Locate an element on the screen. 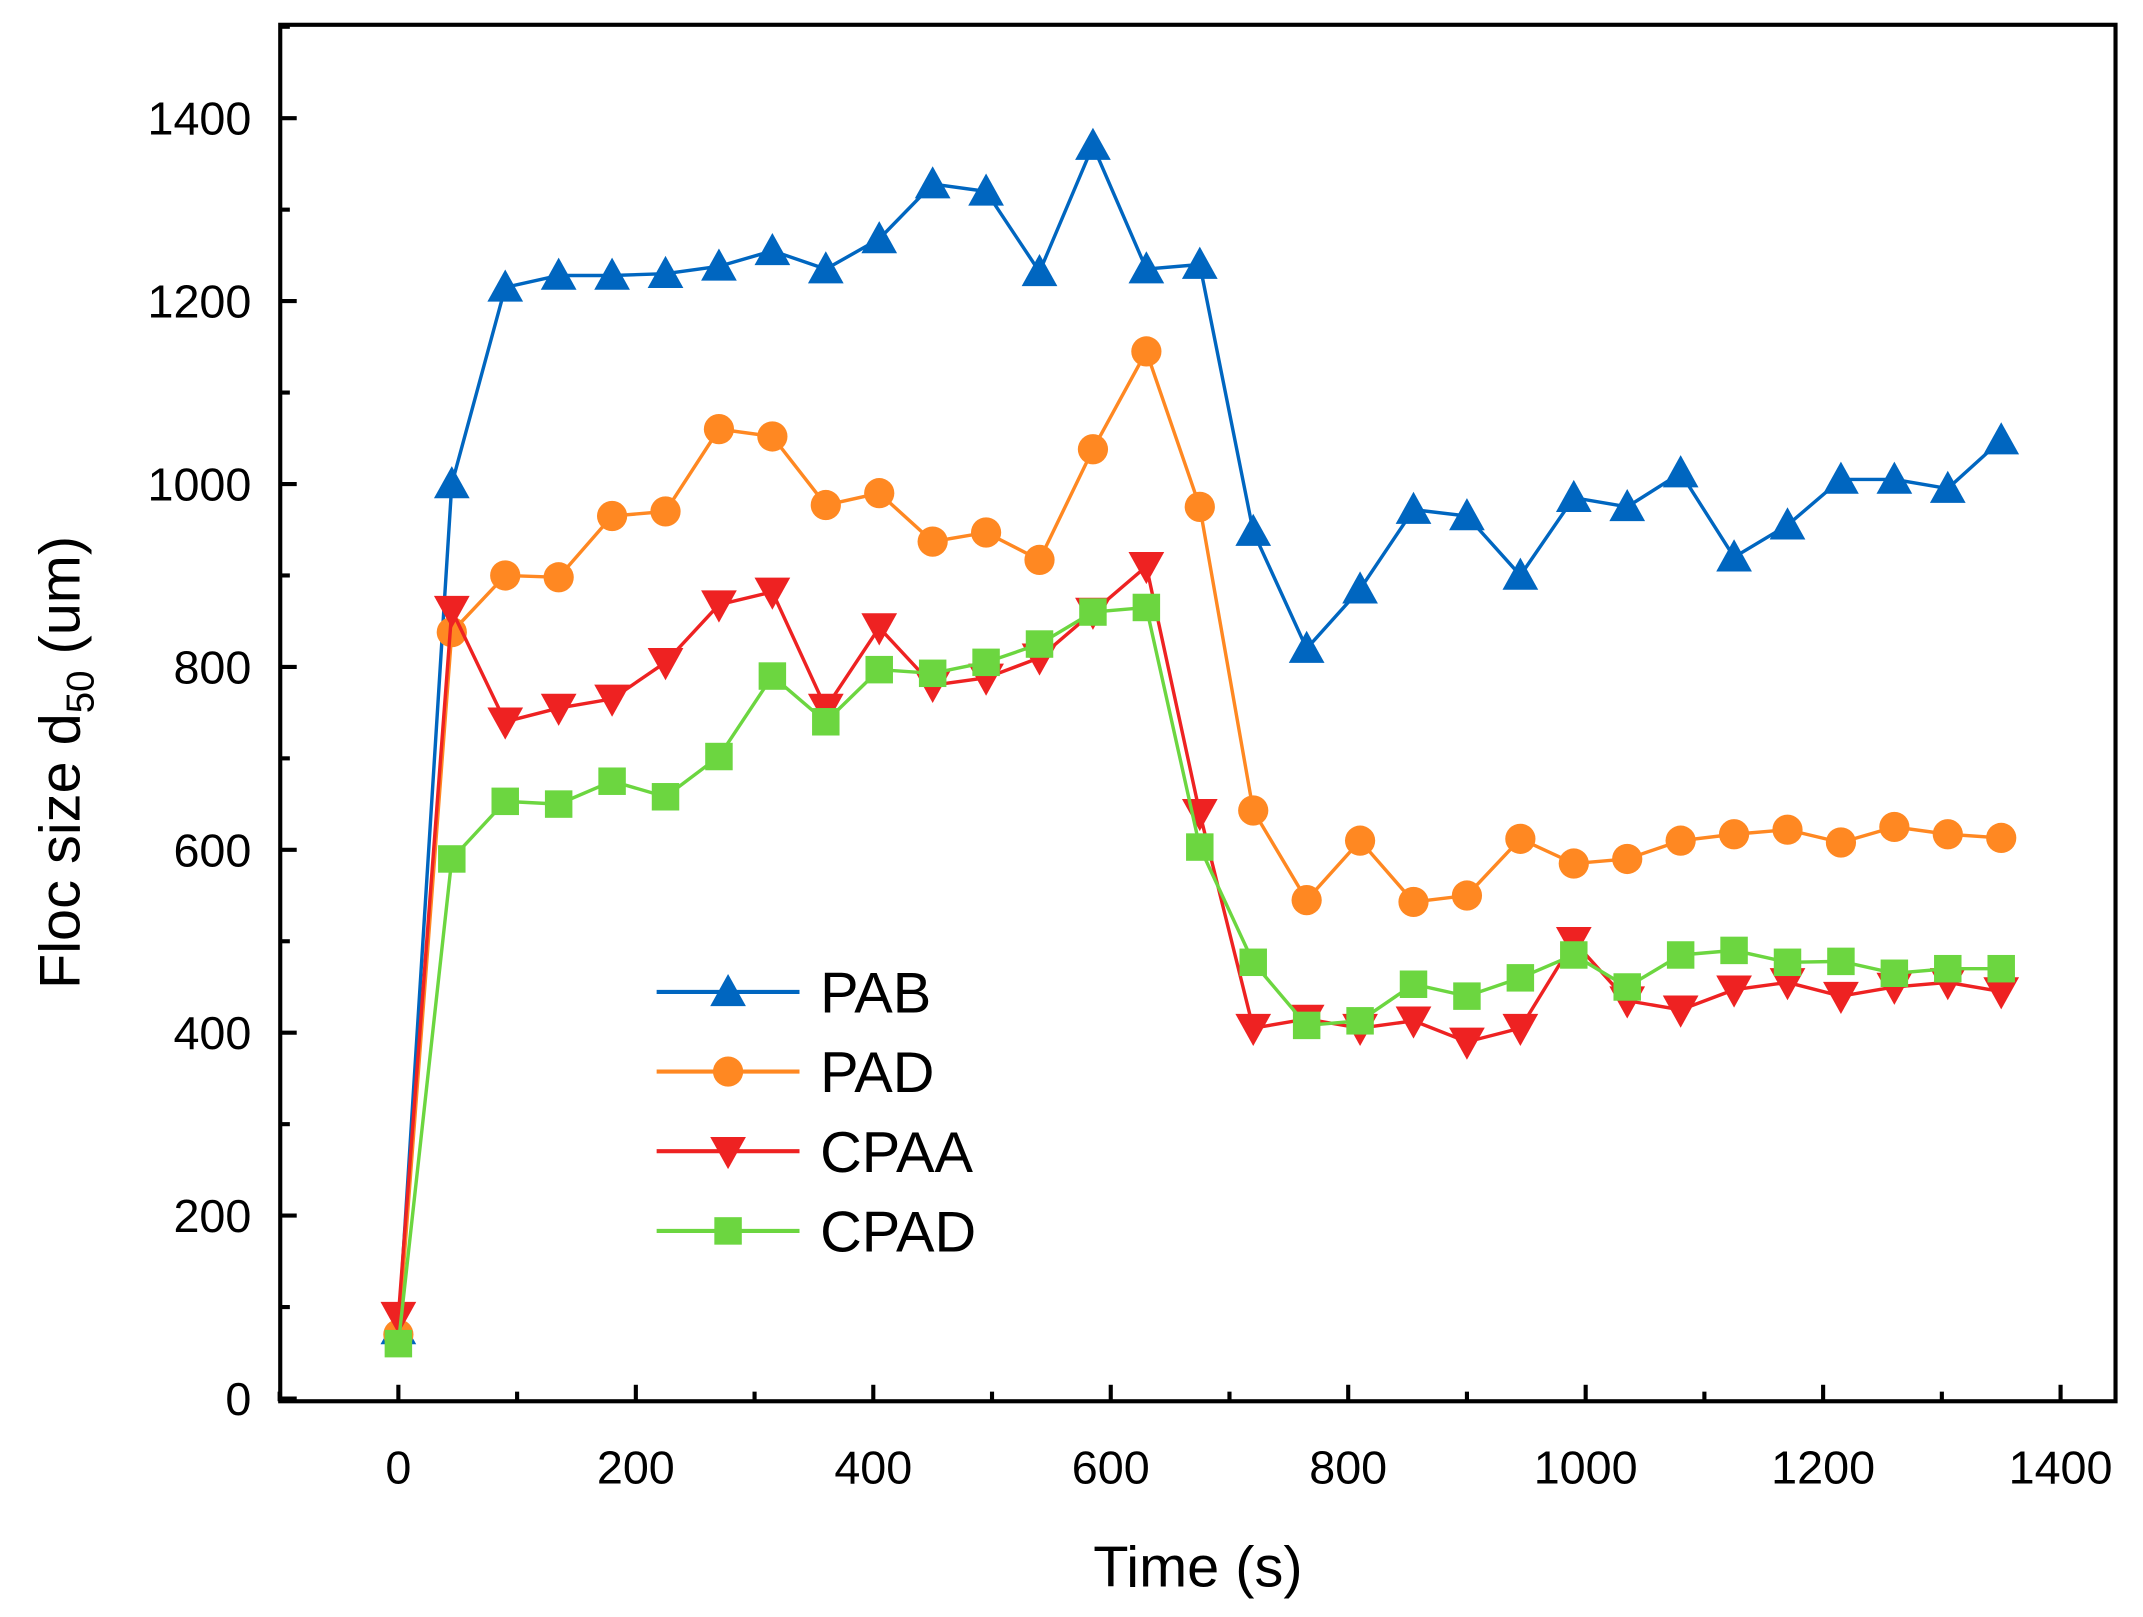  y-tick-label: 800 is located at coordinates (212, 667).